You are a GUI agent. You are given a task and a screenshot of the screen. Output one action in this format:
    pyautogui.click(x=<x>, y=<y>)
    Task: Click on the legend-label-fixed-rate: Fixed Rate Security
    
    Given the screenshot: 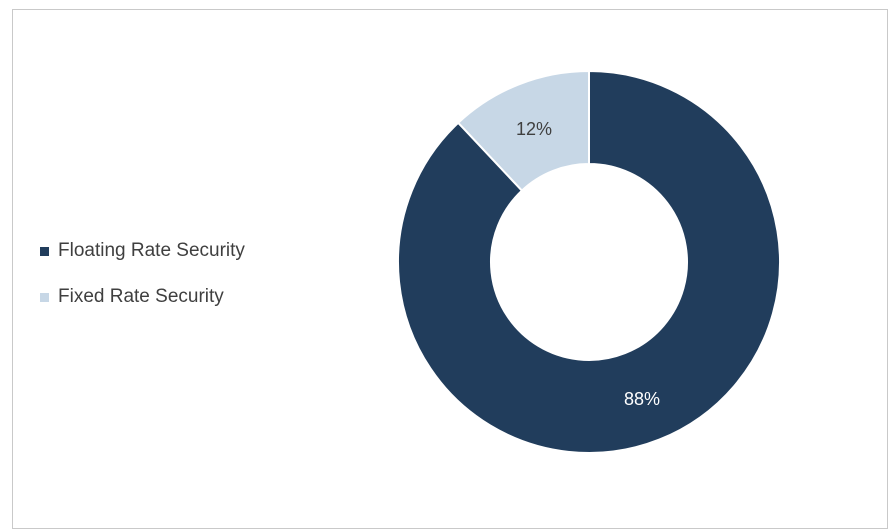 What is the action you would take?
    pyautogui.click(x=141, y=296)
    